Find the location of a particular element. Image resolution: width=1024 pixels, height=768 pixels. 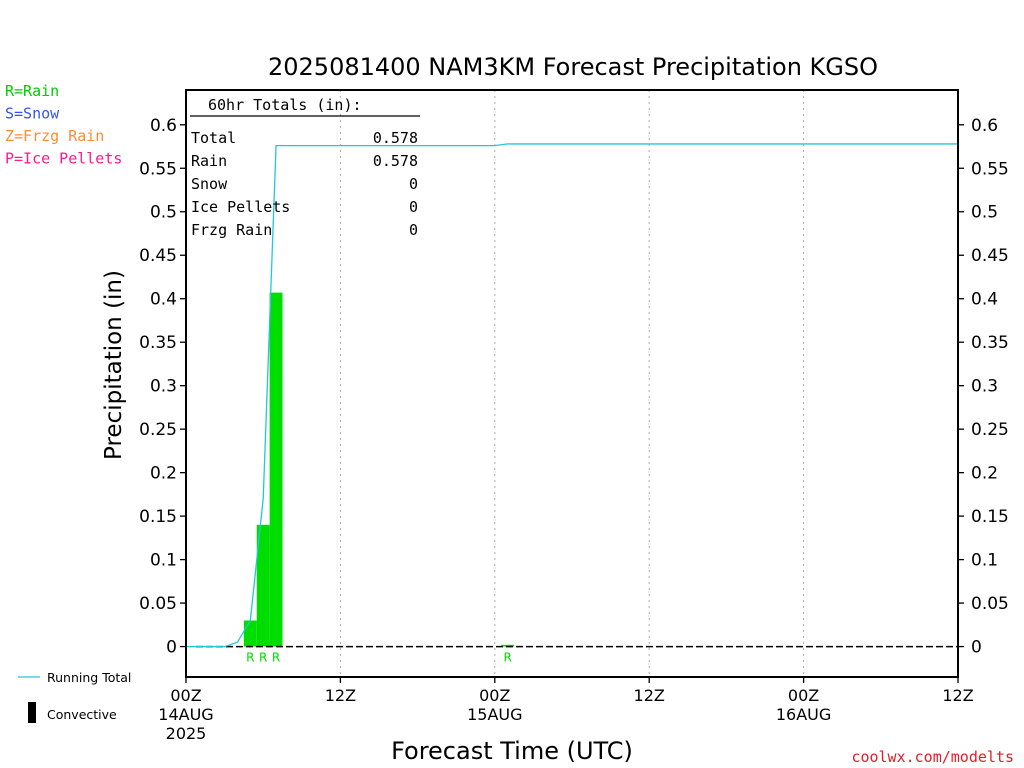

convective-legend-label: Convective is located at coordinates (82, 714).